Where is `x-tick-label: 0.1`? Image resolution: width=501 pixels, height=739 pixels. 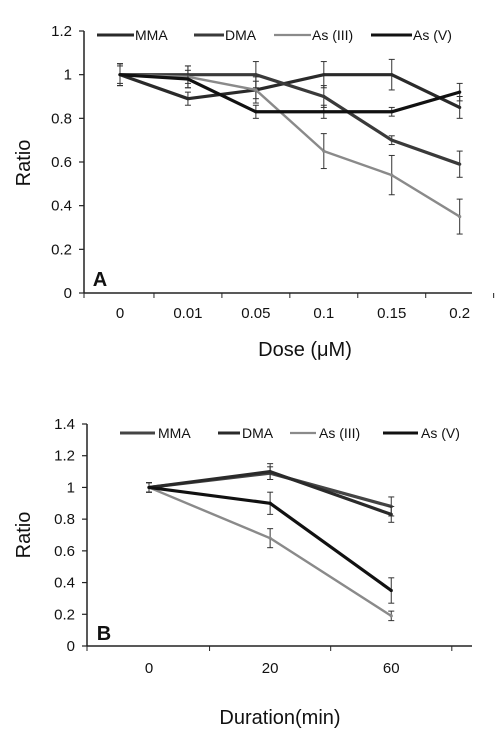 x-tick-label: 0.1 is located at coordinates (323, 313).